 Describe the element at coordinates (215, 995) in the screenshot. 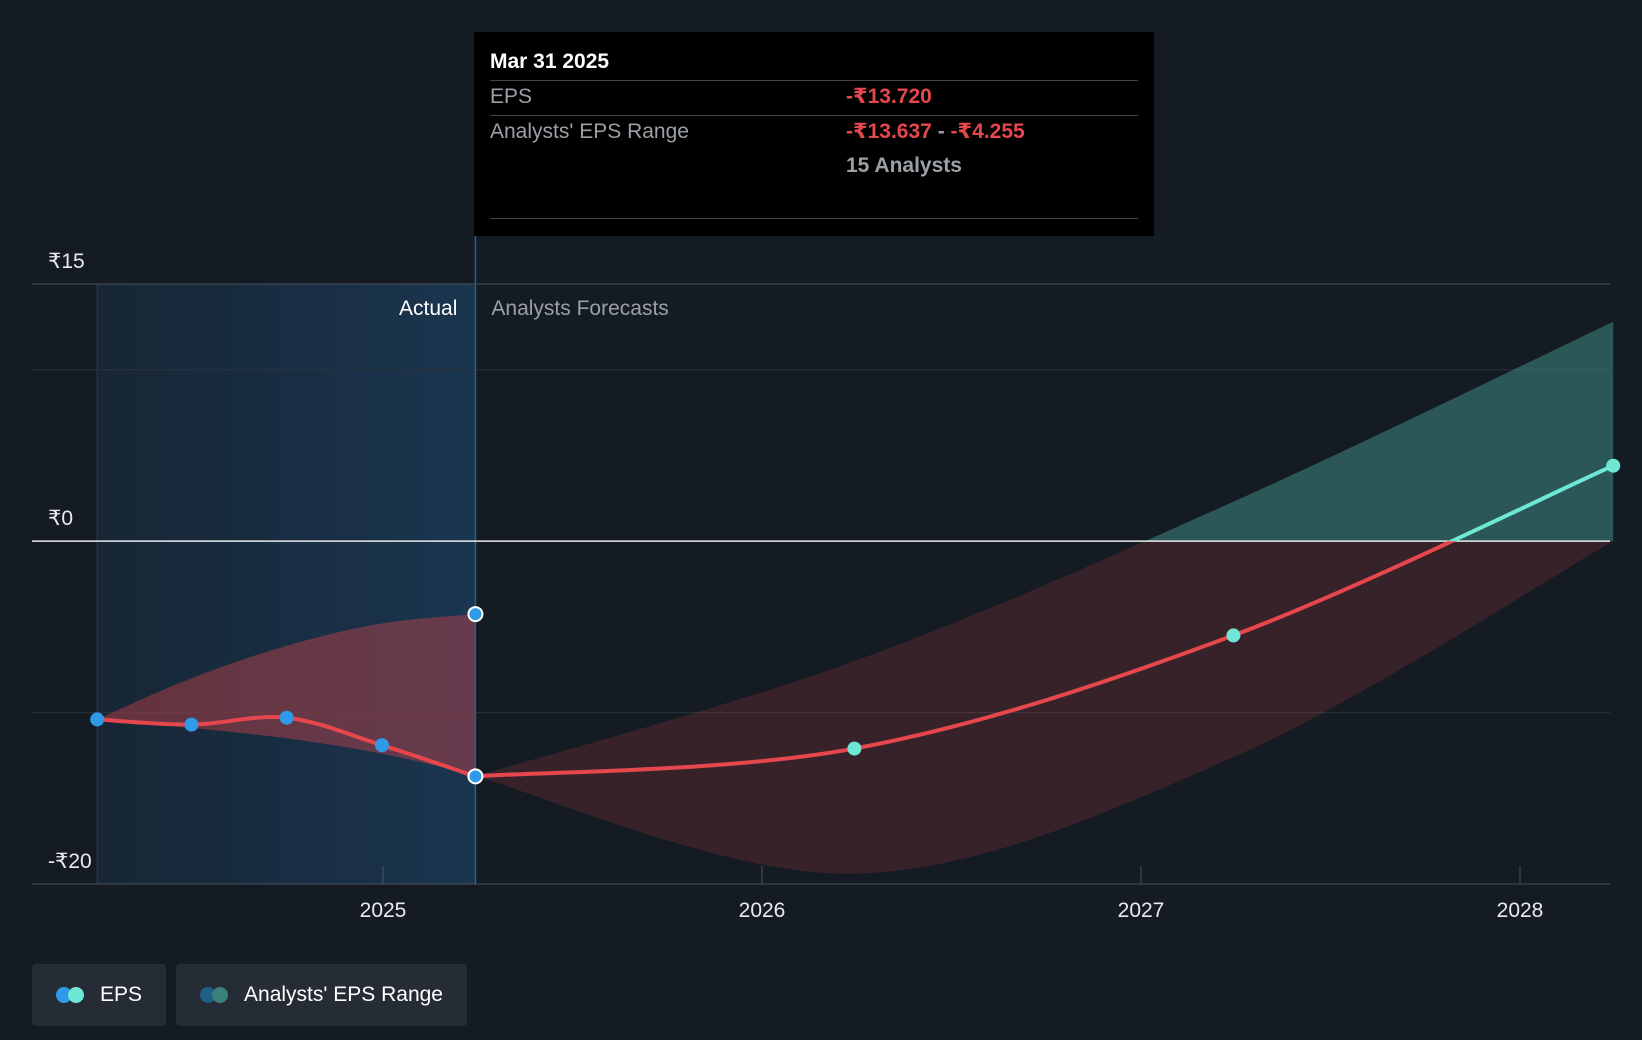

I see `range-legend-icon` at that location.